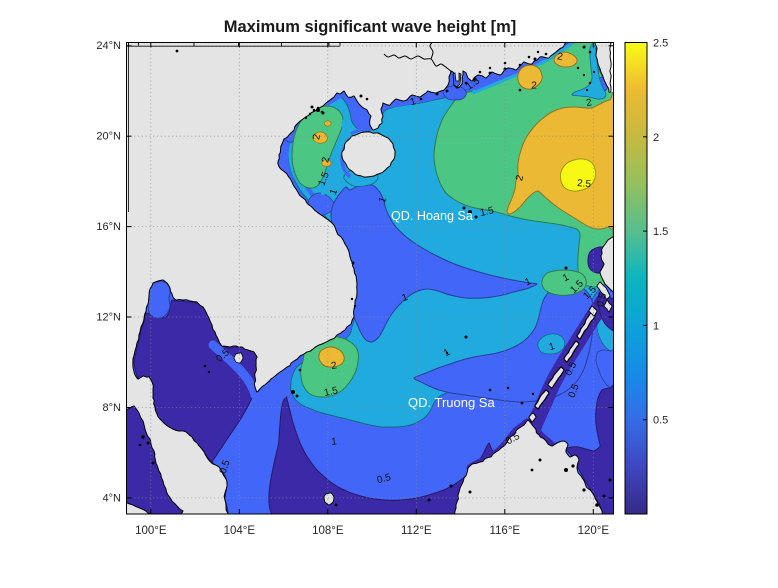 The image size is (778, 588). Describe the element at coordinates (112, 408) in the screenshot. I see `svg-text: 8°N` at that location.